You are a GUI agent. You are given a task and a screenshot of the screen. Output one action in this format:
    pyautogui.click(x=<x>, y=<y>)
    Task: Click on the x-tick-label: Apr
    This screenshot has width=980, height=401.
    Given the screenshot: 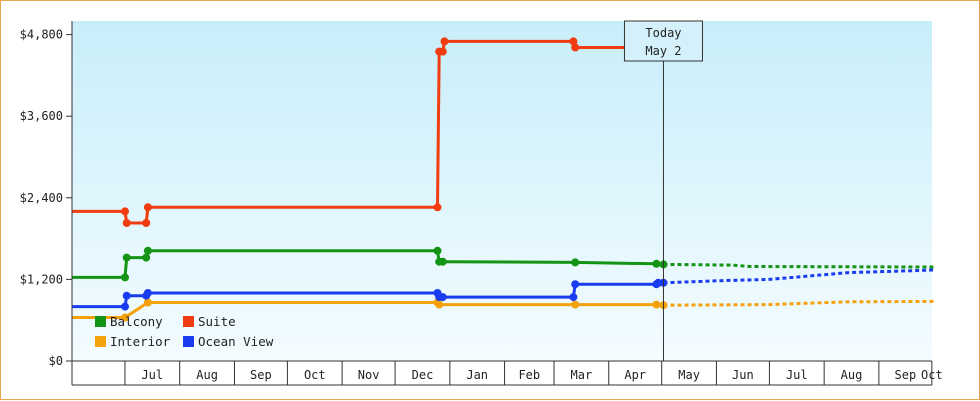 What is the action you would take?
    pyautogui.click(x=635, y=375)
    